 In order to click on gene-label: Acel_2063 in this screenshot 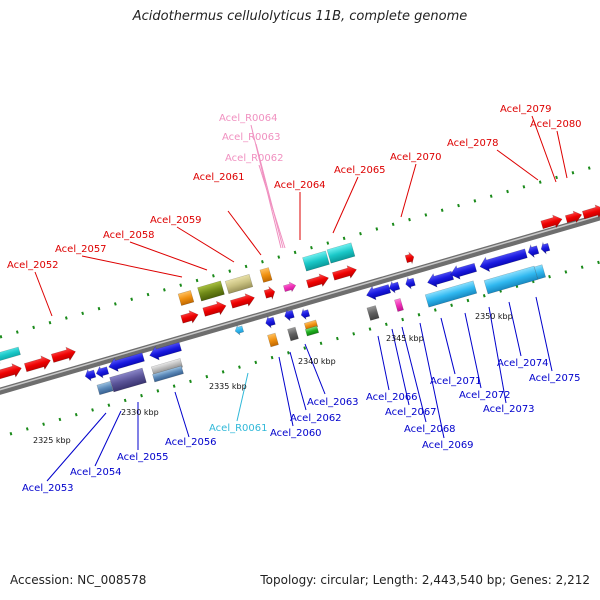, I will do `click(333, 402)`.